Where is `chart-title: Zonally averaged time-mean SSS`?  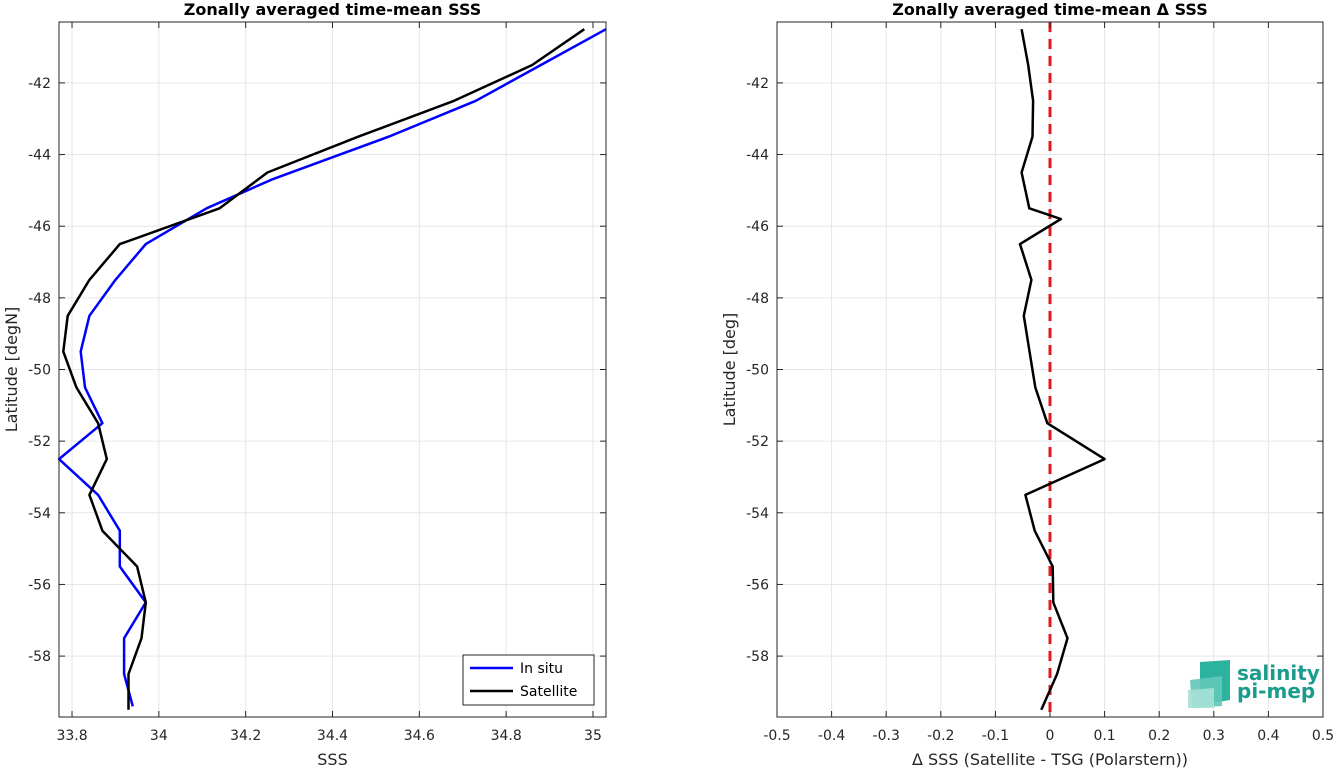 chart-title: Zonally averaged time-mean SSS is located at coordinates (333, 9).